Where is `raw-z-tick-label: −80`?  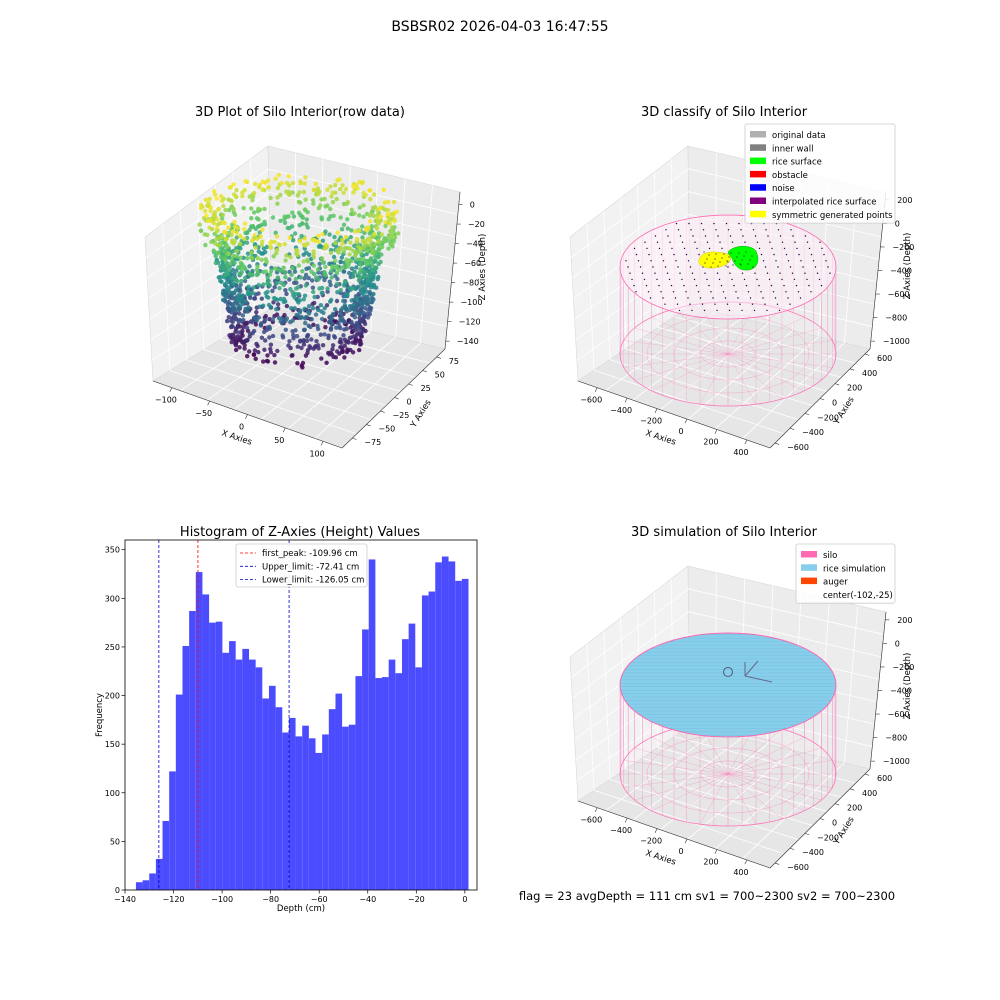 raw-z-tick-label: −80 is located at coordinates (470, 283).